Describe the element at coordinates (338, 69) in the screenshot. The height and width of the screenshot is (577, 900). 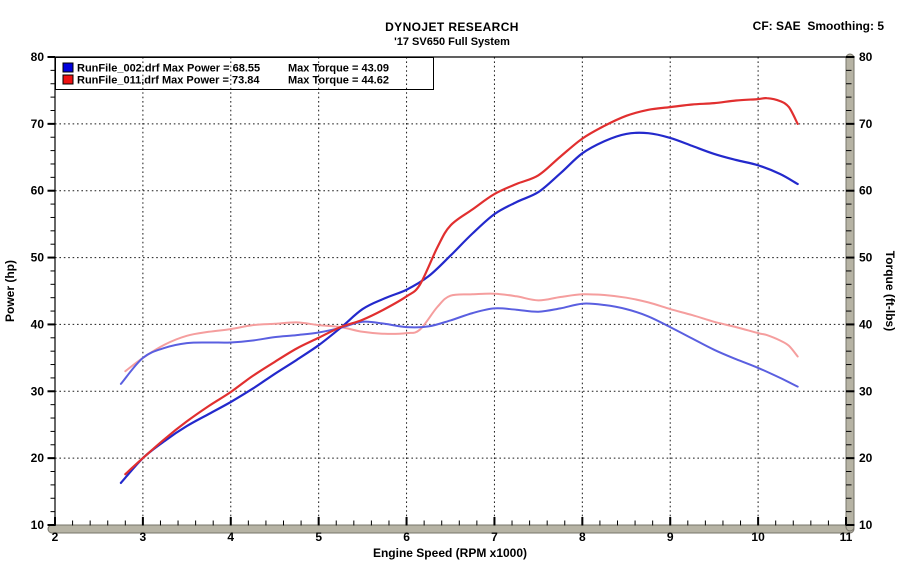
I see `legend-torque-runfile-002: Max Torque = 43.09` at that location.